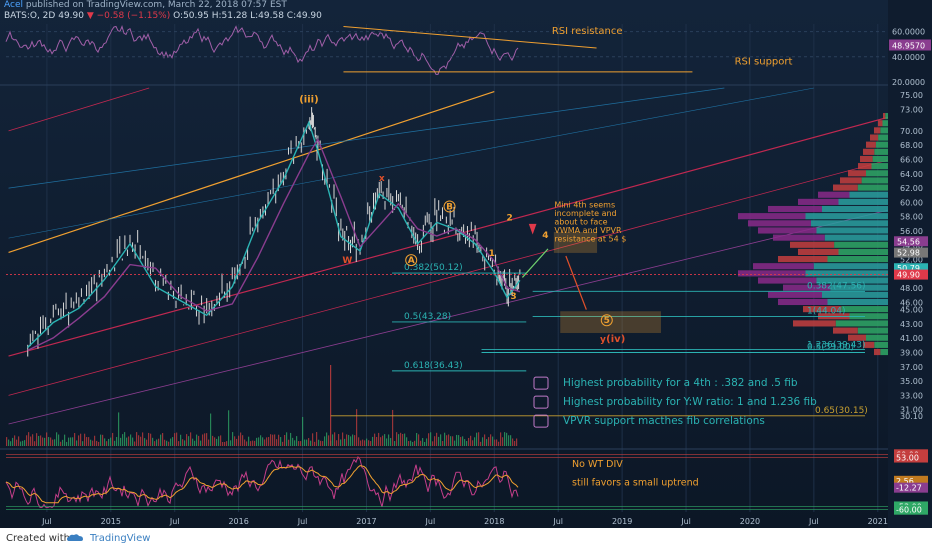  What do you see at coordinates (603, 340) in the screenshot?
I see `wave-label: y` at bounding box center [603, 340].